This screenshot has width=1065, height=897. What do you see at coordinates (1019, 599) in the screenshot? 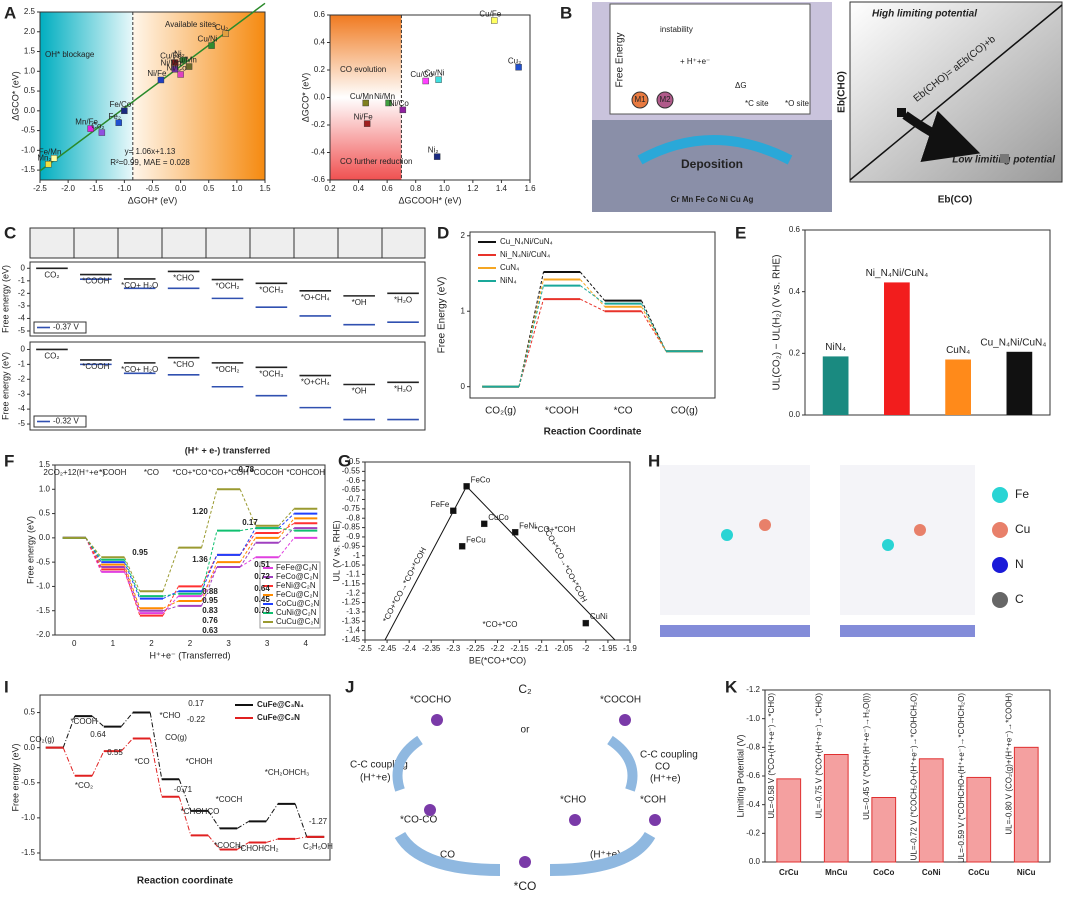
I see `legend-label: C` at bounding box center [1019, 599].